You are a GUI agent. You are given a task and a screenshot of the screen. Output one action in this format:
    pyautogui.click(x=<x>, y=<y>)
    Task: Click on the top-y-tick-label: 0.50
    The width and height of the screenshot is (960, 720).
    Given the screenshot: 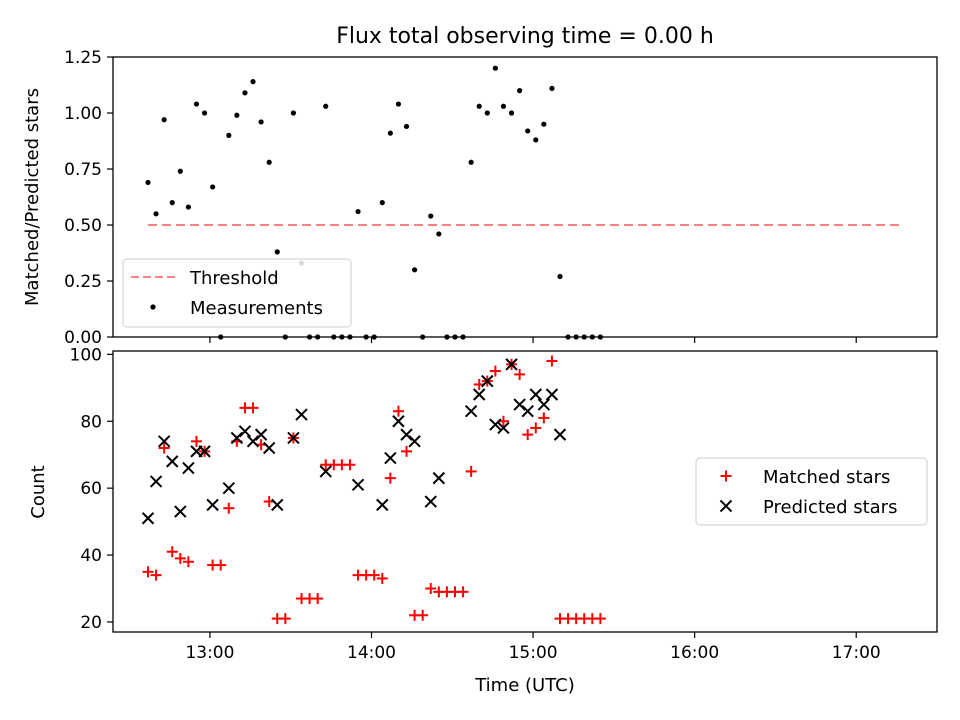 What is the action you would take?
    pyautogui.click(x=83, y=226)
    